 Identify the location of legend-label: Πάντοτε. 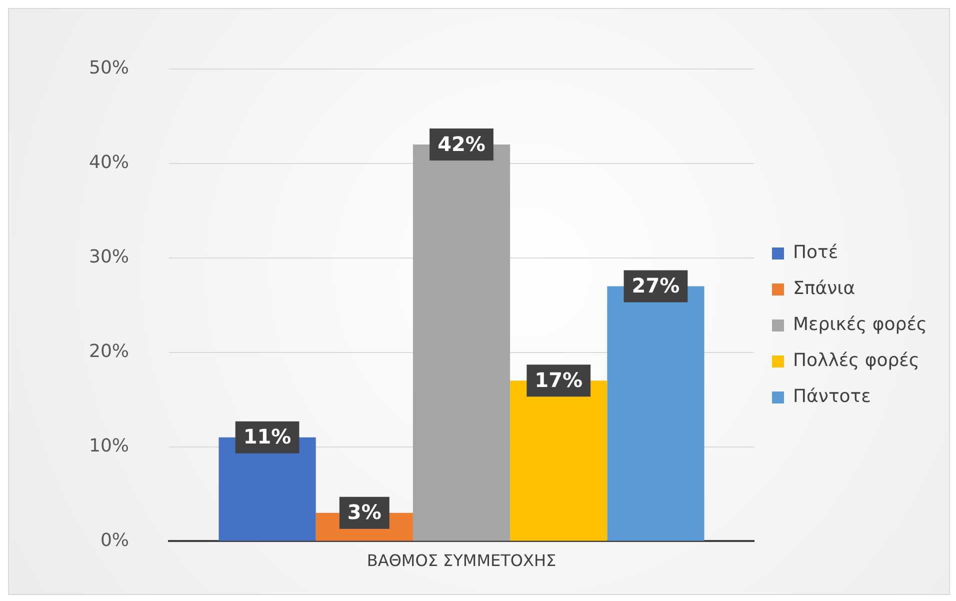
(831, 397).